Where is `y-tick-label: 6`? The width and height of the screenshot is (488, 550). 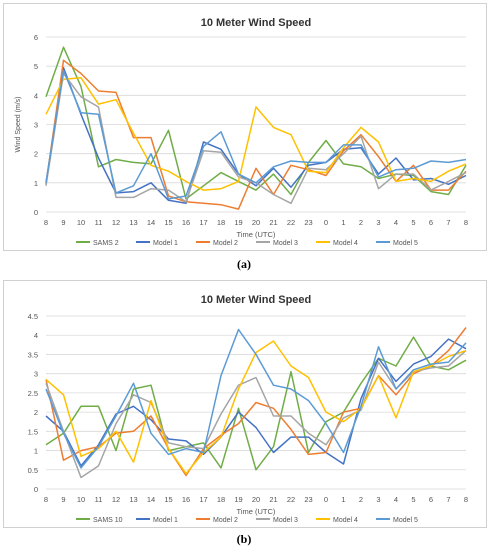 y-tick-label: 6 is located at coordinates (36, 37).